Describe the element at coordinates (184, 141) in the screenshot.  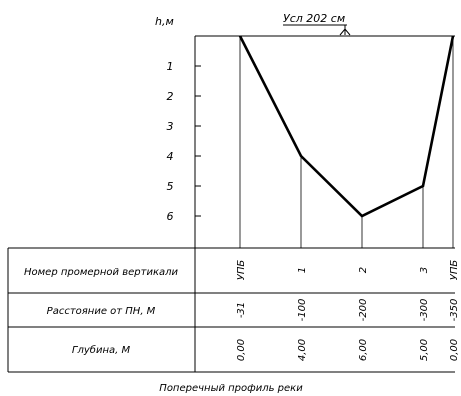
I see `y-ticks: 1 2 3 4 5 6` at that location.